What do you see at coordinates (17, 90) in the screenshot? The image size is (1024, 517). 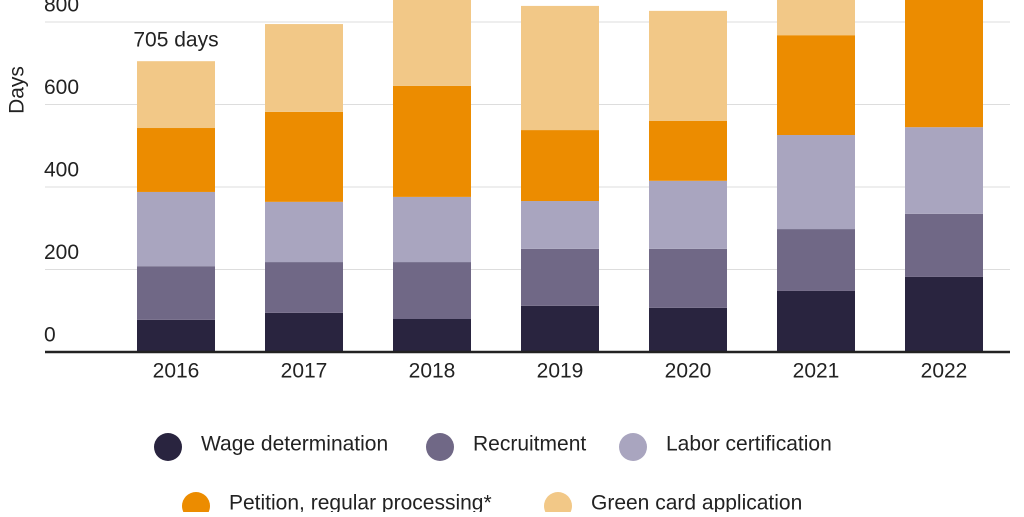 I see `y-axis-title: Days` at bounding box center [17, 90].